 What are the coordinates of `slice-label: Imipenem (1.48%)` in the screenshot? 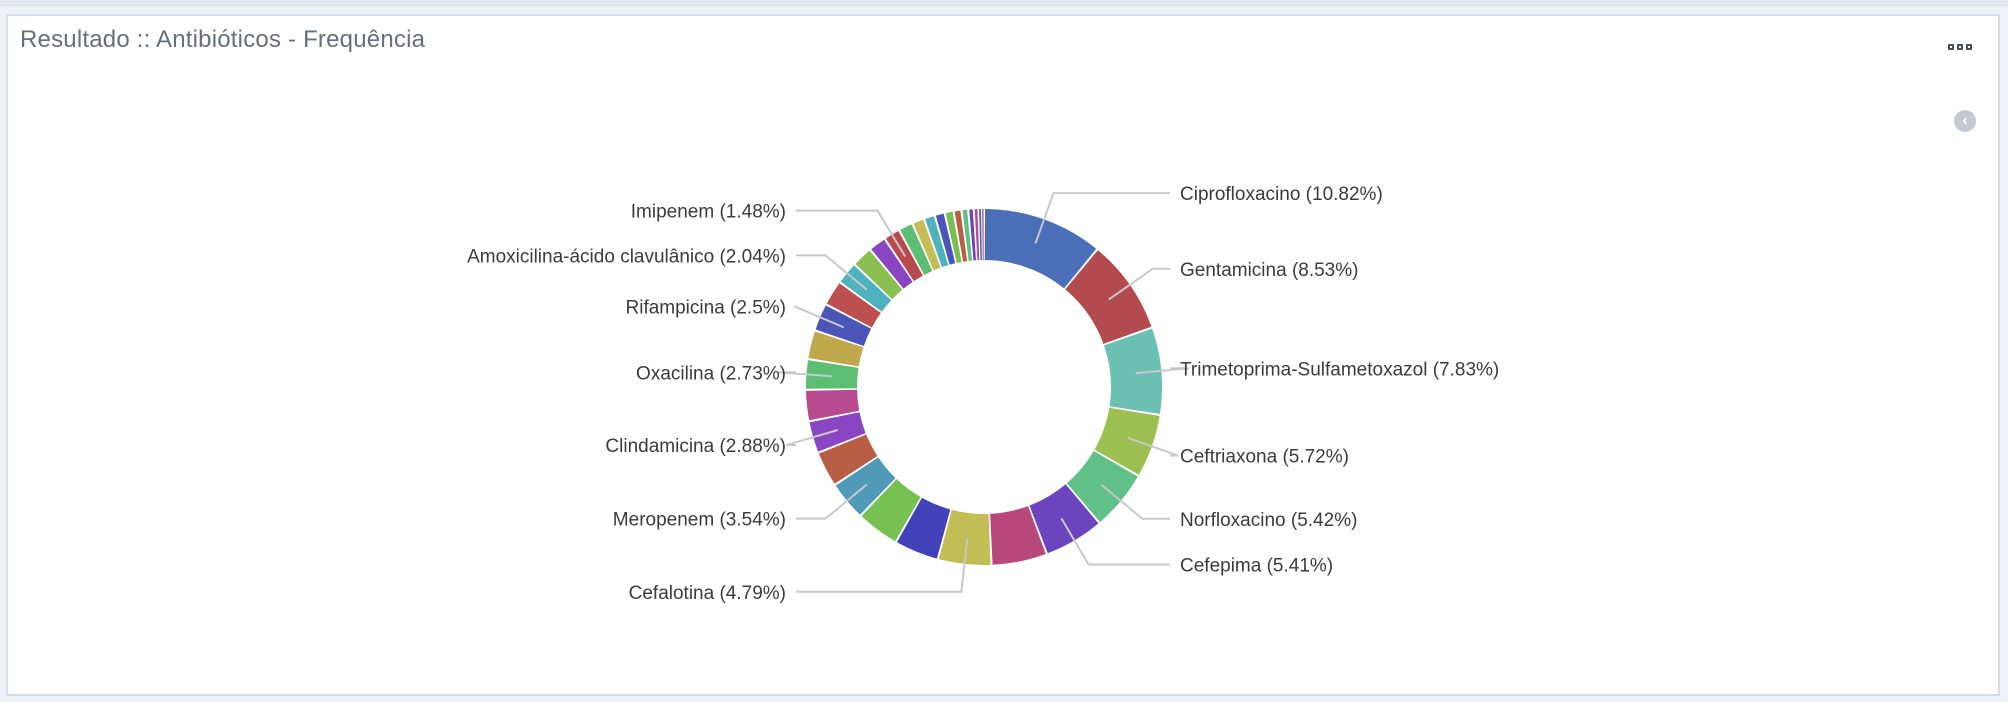 It's located at (708, 212).